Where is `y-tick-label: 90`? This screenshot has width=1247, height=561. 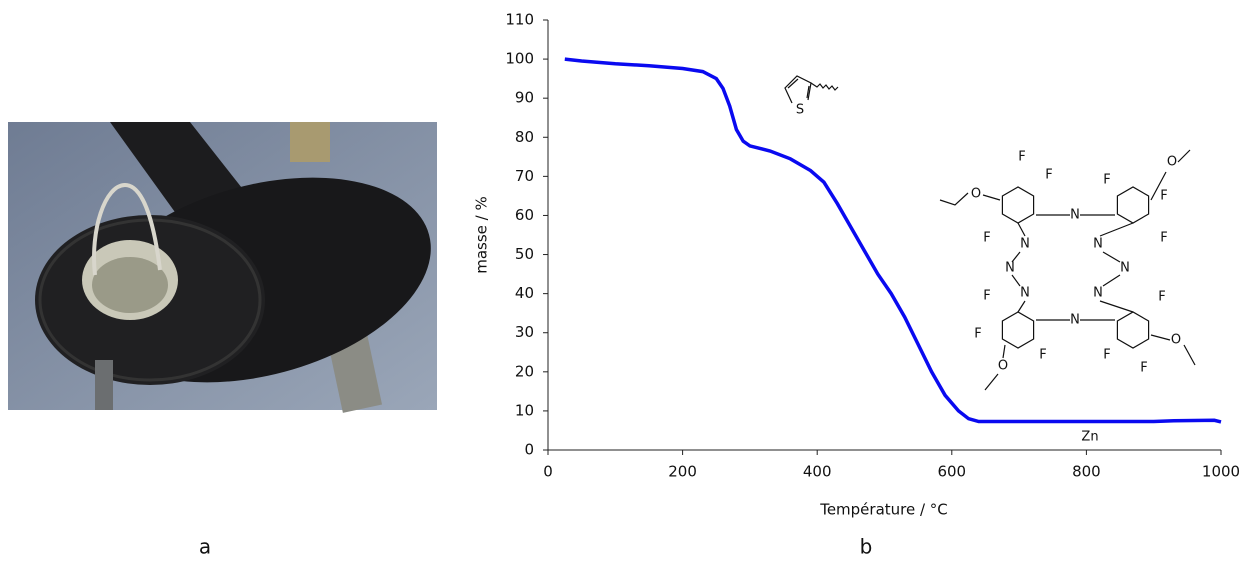
y-tick-label: 90 is located at coordinates (524, 98).